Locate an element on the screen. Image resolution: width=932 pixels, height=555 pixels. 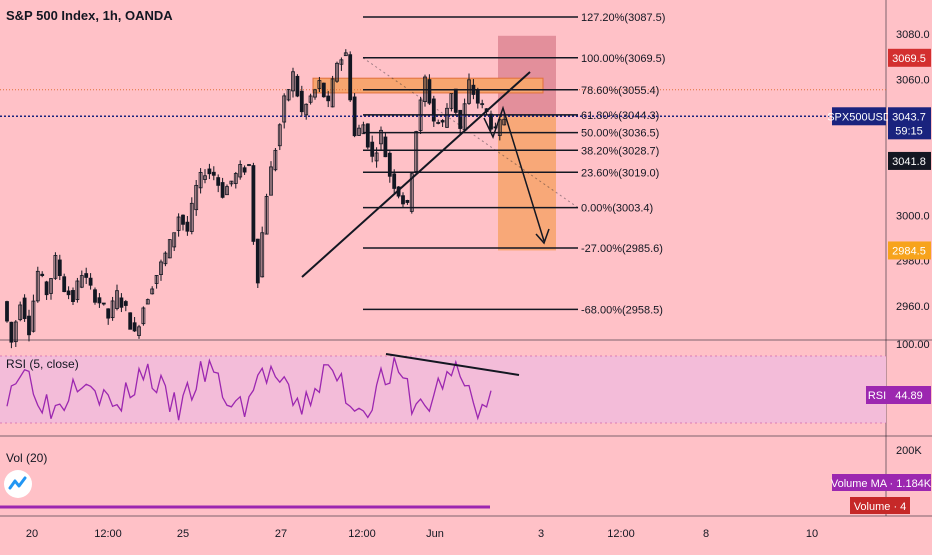
tradingview-logo is located at coordinates (18, 484).